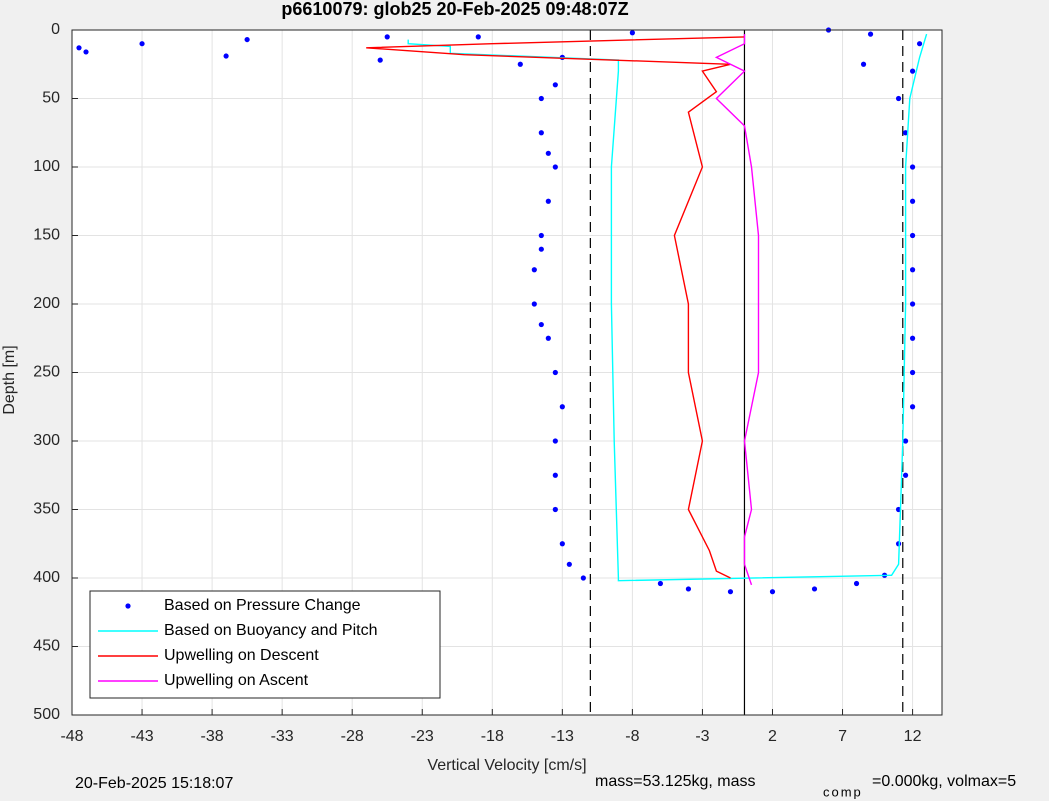 The width and height of the screenshot is (1049, 801). What do you see at coordinates (772, 736) in the screenshot?
I see `x-tick-label: 2` at bounding box center [772, 736].